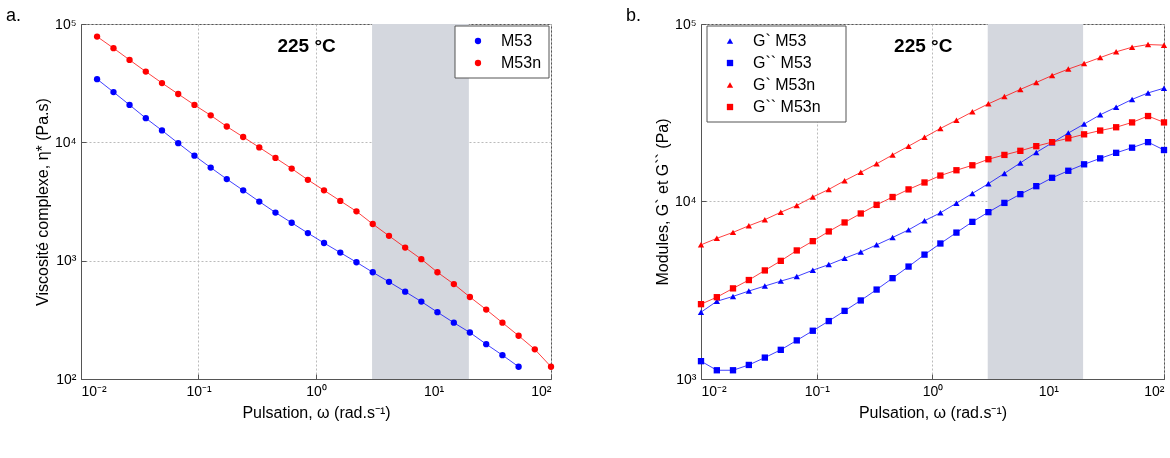  What do you see at coordinates (1049, 390) in the screenshot?
I see `x-tick-label: 10¹` at bounding box center [1049, 390].